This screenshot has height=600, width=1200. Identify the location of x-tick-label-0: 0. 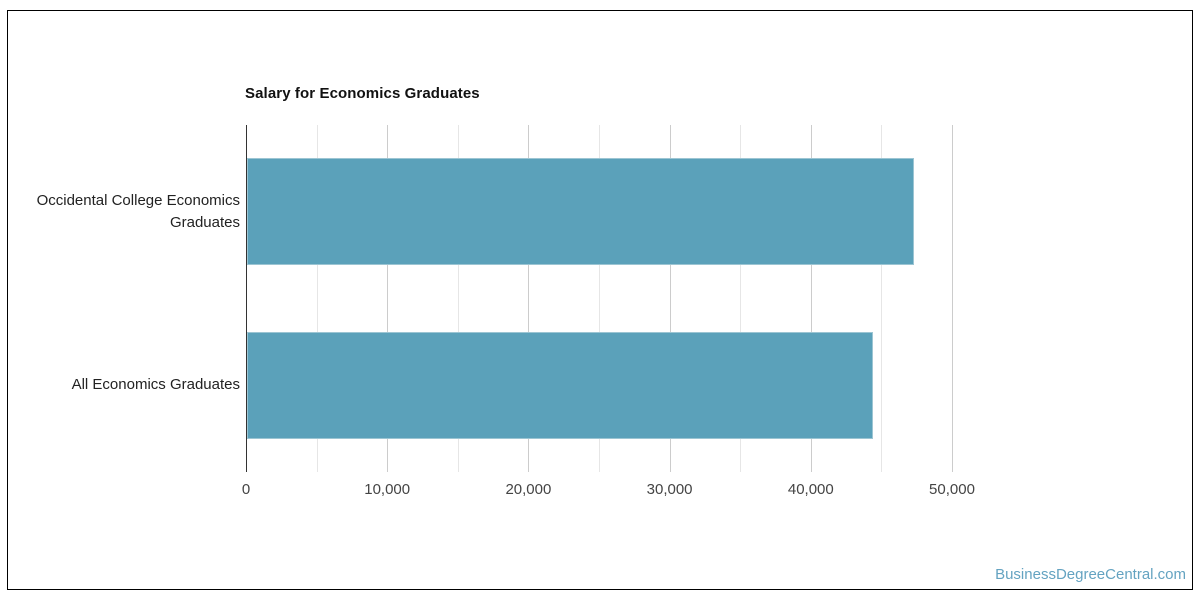
(246, 489).